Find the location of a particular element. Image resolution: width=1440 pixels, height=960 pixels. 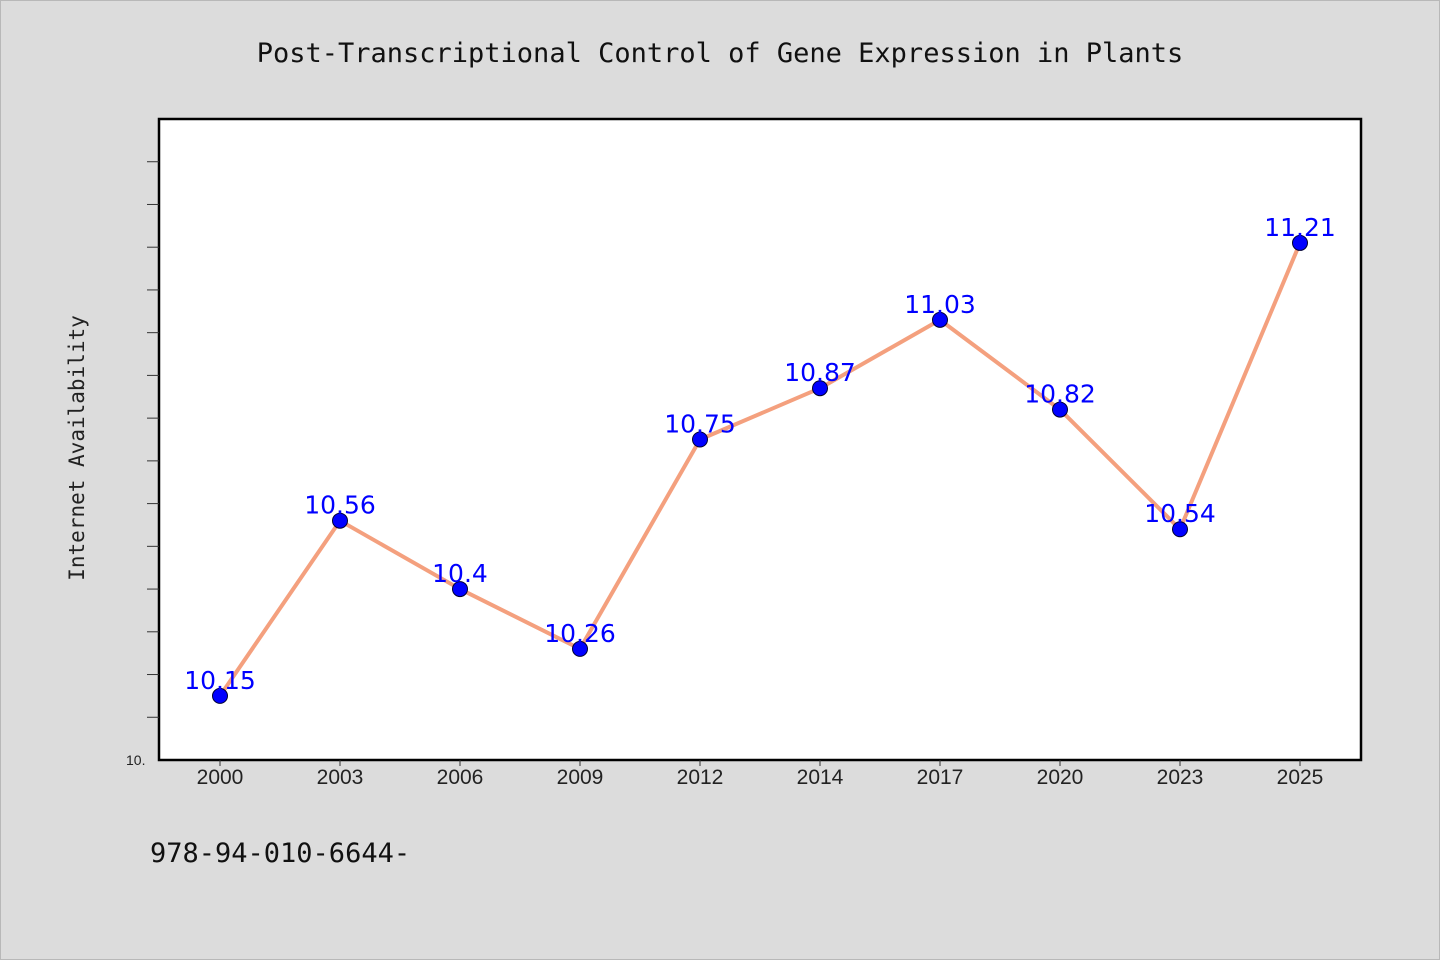

x-tick-label: 2014 is located at coordinates (820, 777).